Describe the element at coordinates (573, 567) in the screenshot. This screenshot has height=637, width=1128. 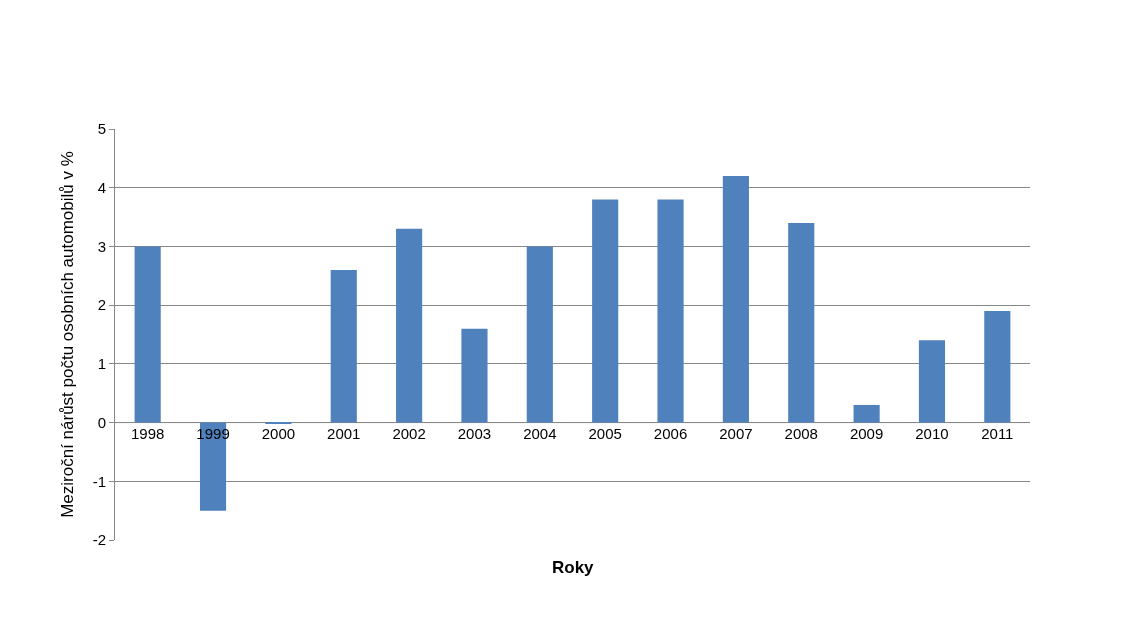
I see `x-axis-title: Roky` at that location.